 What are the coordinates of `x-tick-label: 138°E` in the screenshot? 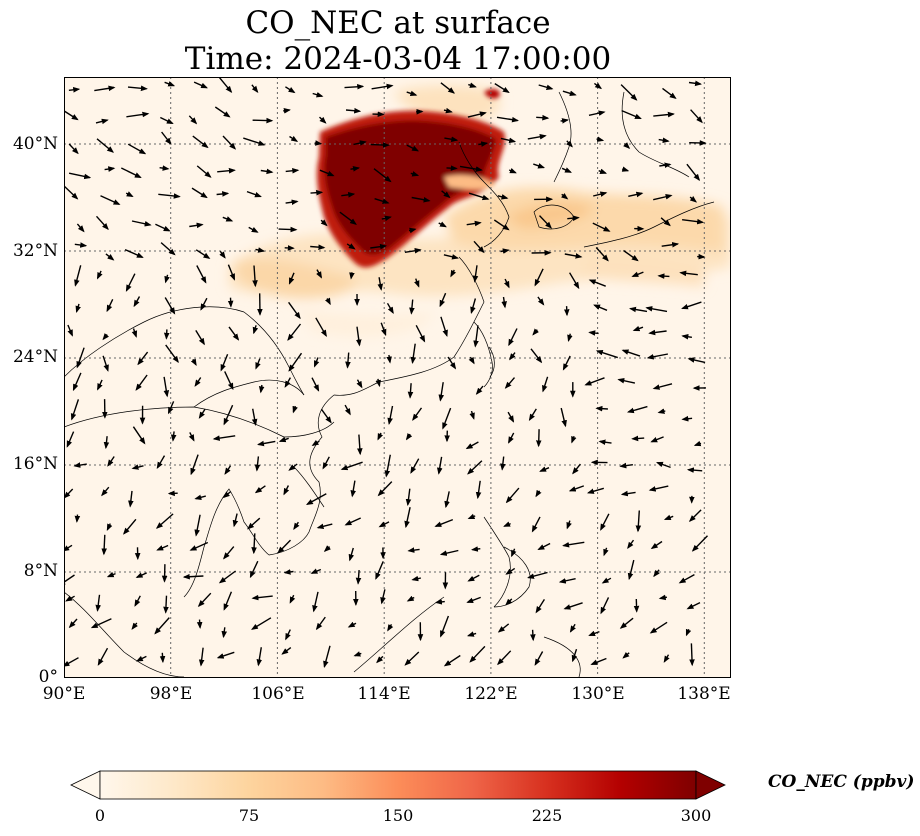 It's located at (704, 694).